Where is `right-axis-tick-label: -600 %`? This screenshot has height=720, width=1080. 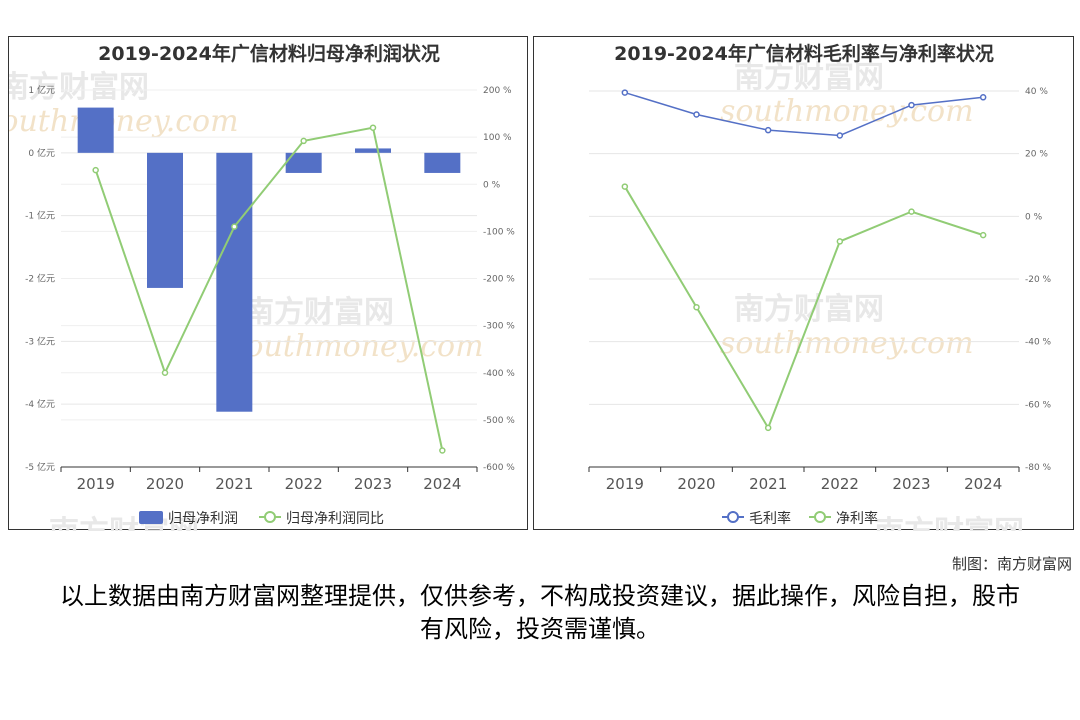
right-axis-tick-label: -600 % is located at coordinates (499, 468).